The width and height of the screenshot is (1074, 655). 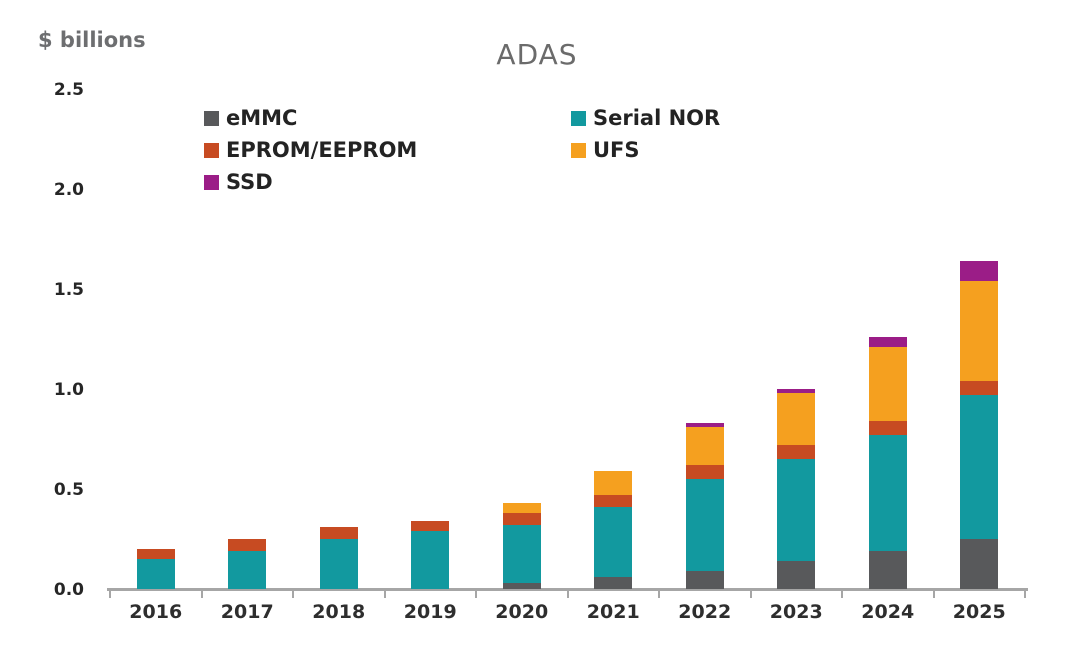 What do you see at coordinates (613, 583) in the screenshot?
I see `bar-segment-2021-emmc` at bounding box center [613, 583].